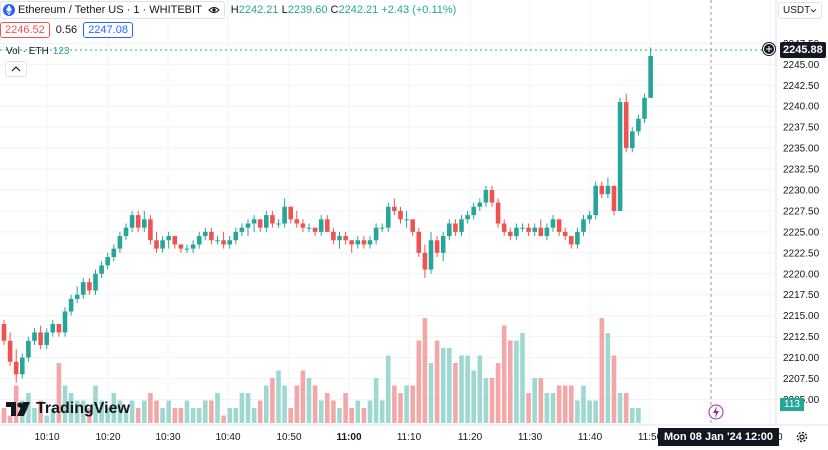 The width and height of the screenshot is (828, 450). Describe the element at coordinates (112, 10) in the screenshot. I see `symbol-box: Ethereum / Tether US · 1 · WHITEBIT` at that location.